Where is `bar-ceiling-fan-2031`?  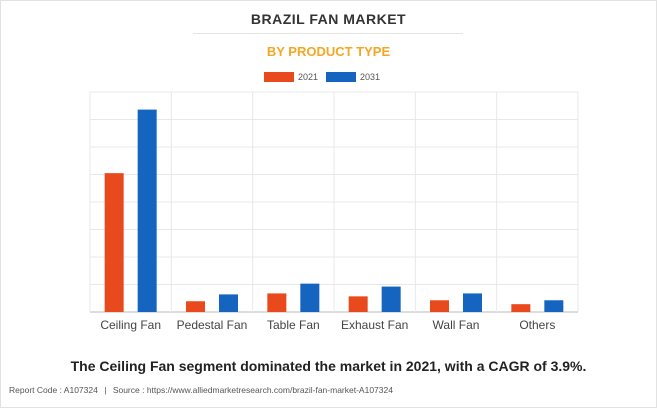
bar-ceiling-fan-2031 is located at coordinates (147, 210).